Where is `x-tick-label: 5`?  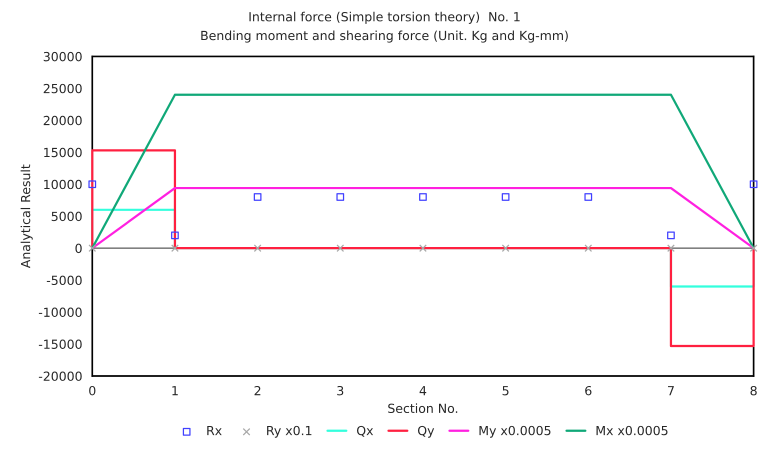
x-tick-label: 5 is located at coordinates (505, 391).